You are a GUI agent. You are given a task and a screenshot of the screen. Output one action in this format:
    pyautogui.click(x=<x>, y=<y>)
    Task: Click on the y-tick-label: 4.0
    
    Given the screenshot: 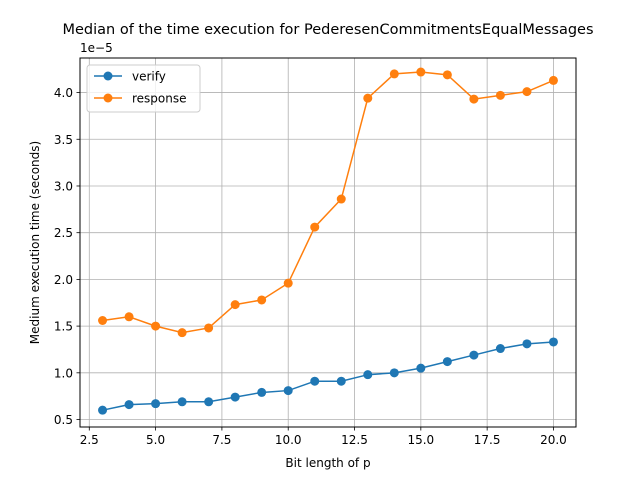 What is the action you would take?
    pyautogui.click(x=63, y=93)
    